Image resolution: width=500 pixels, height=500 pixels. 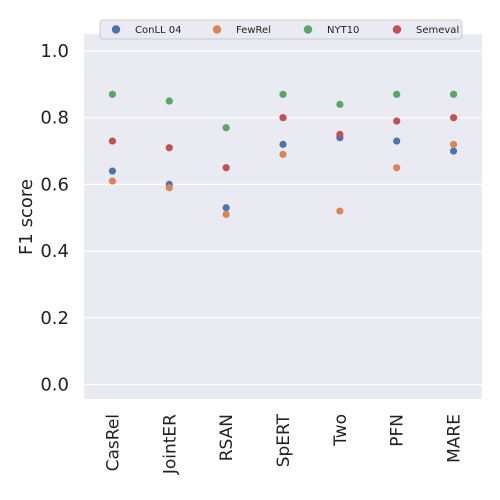 What do you see at coordinates (54, 385) in the screenshot?
I see `y-tick-label: 0.0` at bounding box center [54, 385].